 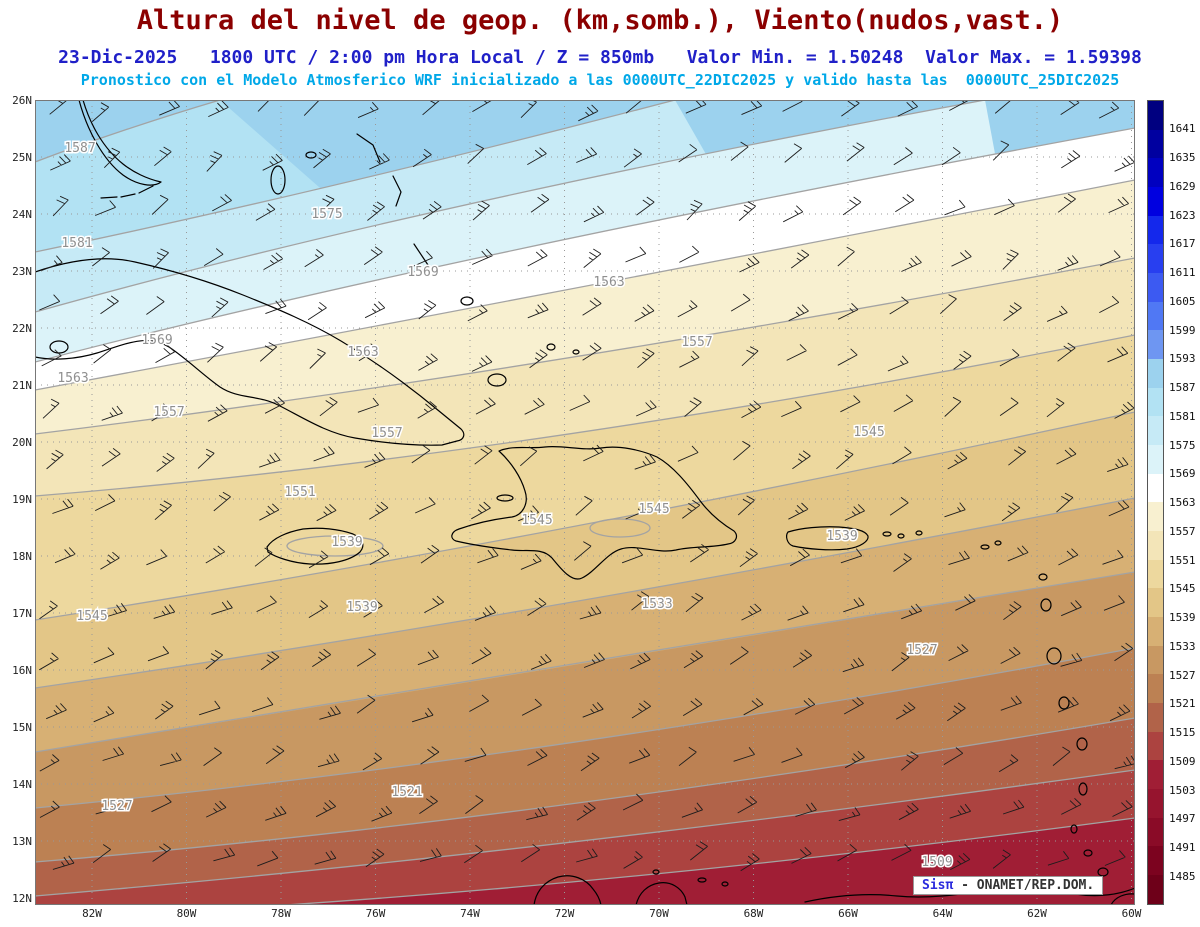 What do you see at coordinates (1182, 215) in the screenshot?
I see `colorbar-tick-label: 1623` at bounding box center [1182, 215].